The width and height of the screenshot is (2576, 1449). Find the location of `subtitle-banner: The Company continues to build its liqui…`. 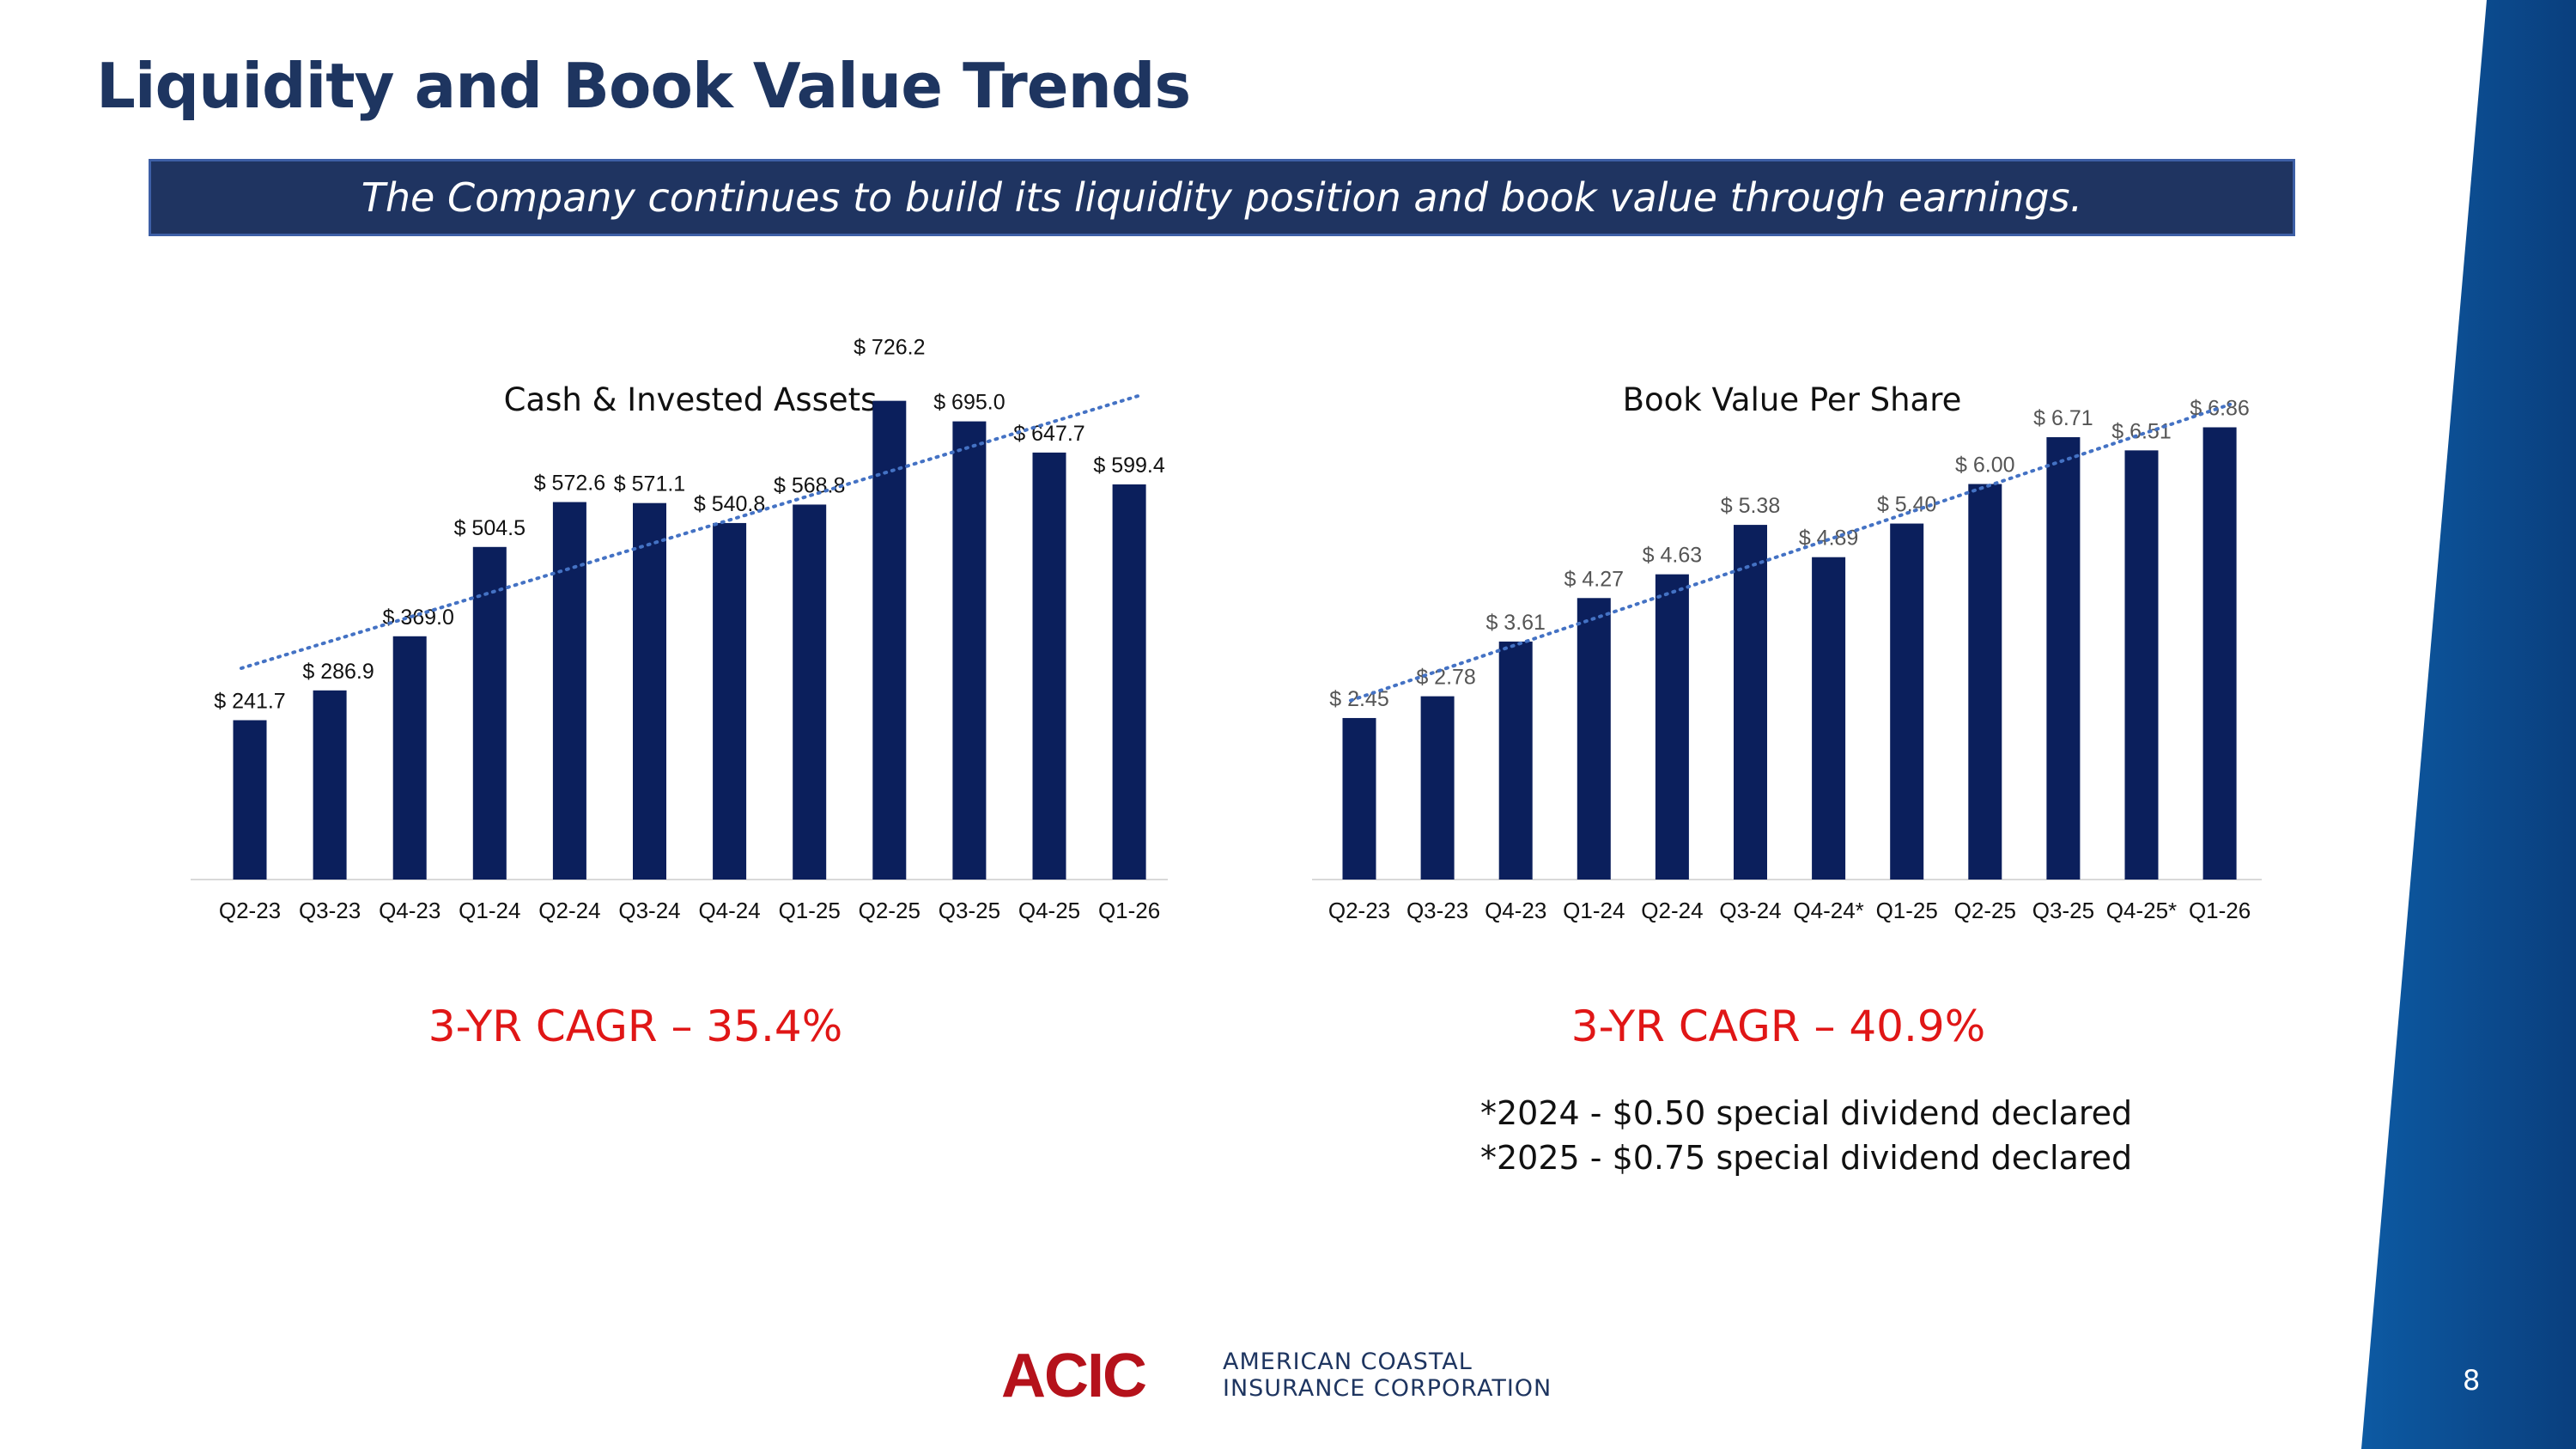

subtitle-banner: The Company continues to build its liqui… is located at coordinates (1222, 197).